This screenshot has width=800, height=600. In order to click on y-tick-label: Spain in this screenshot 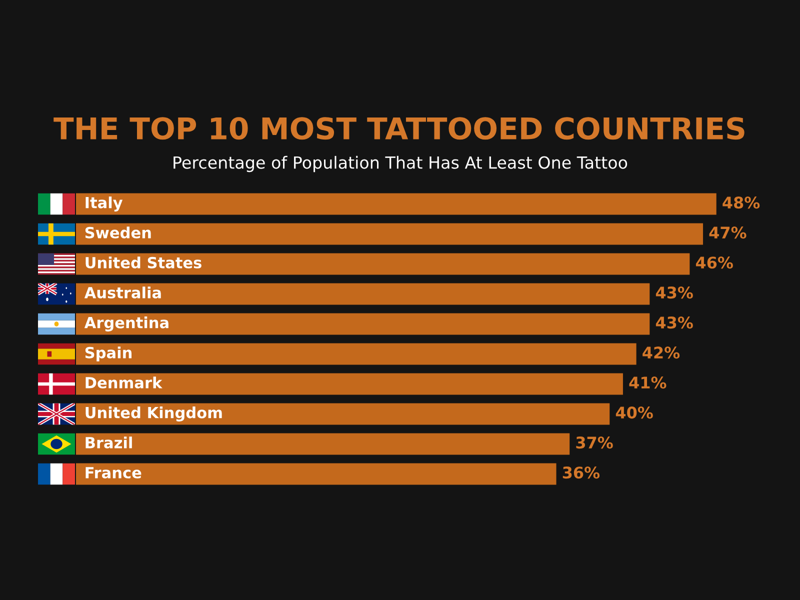, I will do `click(108, 354)`.